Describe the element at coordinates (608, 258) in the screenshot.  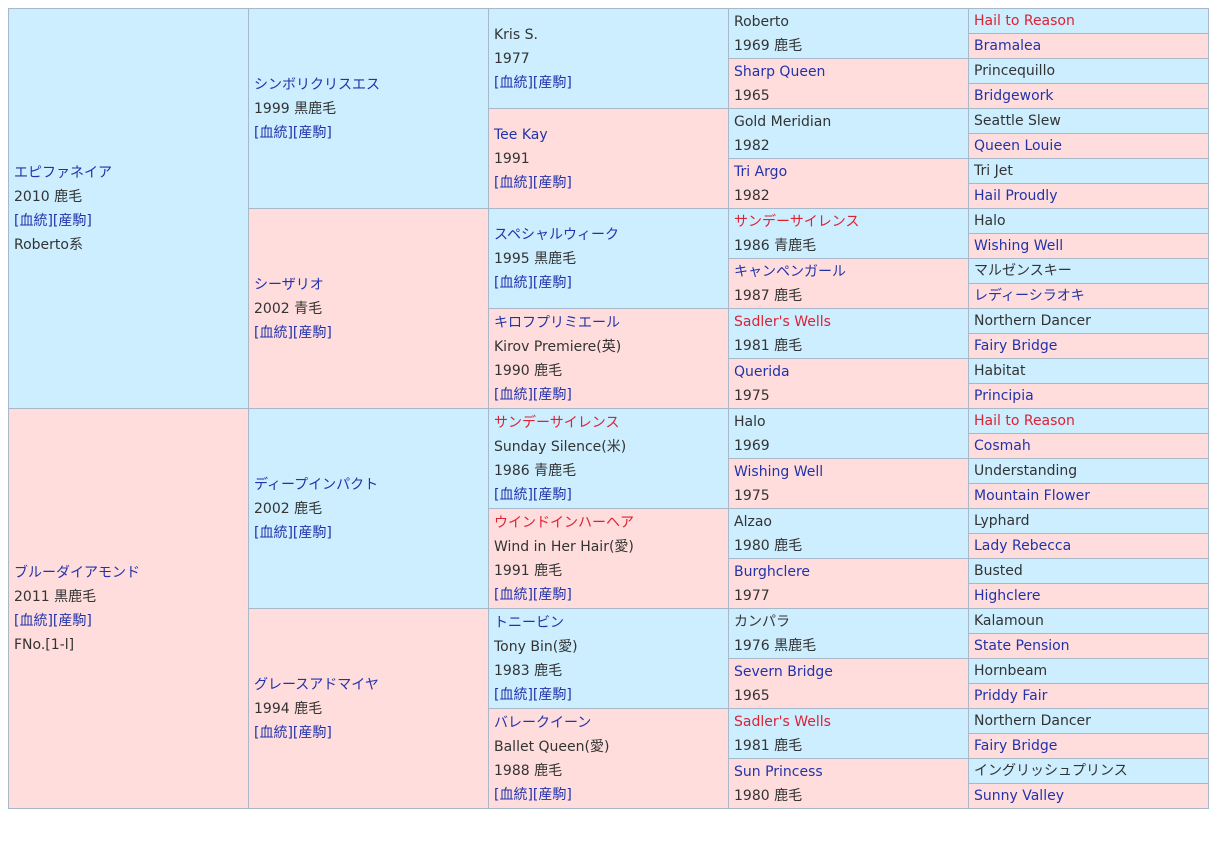
I see `gen3-cell: スペシャルウィーク 1995 黒鹿毛 [血統][産駒]` at that location.